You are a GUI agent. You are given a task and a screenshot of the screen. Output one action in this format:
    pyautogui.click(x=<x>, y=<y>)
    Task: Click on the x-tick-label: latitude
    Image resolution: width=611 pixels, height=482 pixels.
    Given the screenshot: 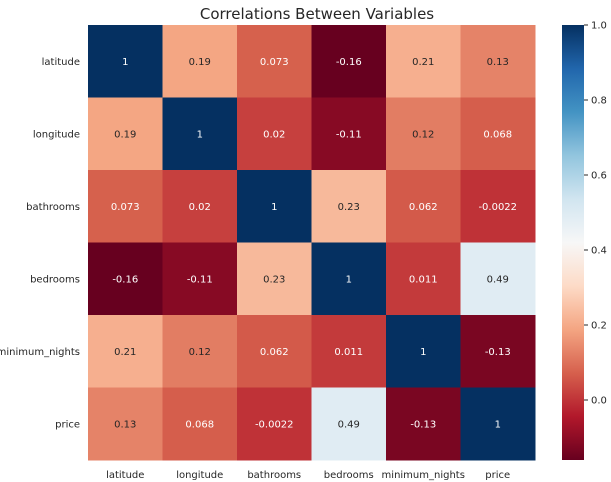 What is the action you would take?
    pyautogui.click(x=125, y=475)
    